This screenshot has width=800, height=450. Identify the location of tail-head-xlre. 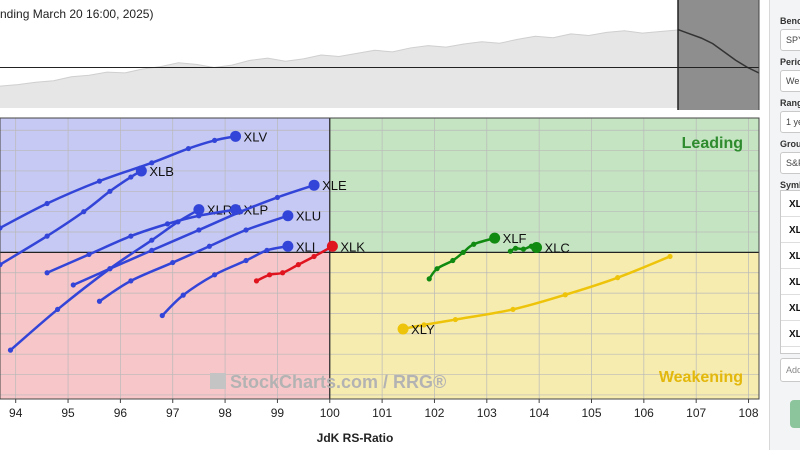
(199, 210).